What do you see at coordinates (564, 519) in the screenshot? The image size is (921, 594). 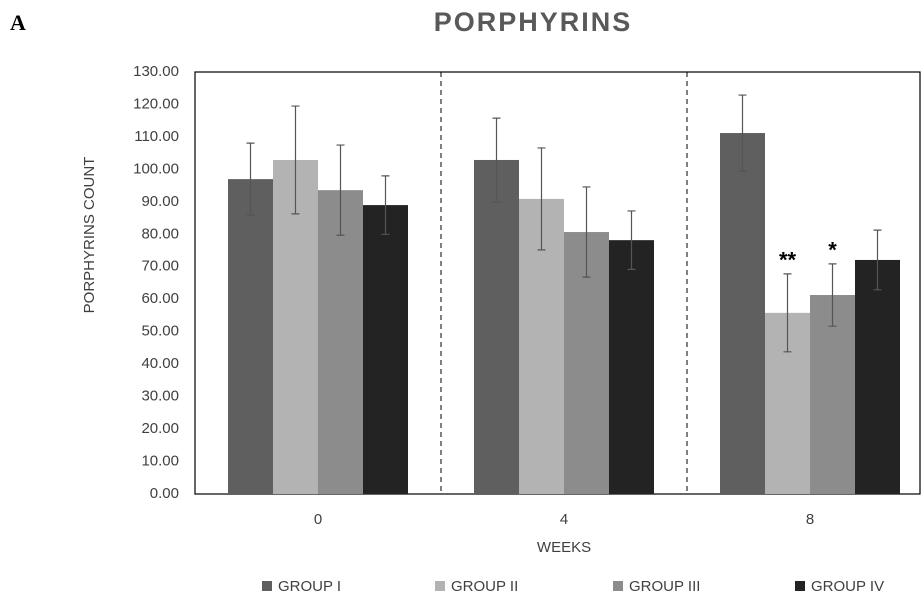 I see `x-tick-label: 4` at bounding box center [564, 519].